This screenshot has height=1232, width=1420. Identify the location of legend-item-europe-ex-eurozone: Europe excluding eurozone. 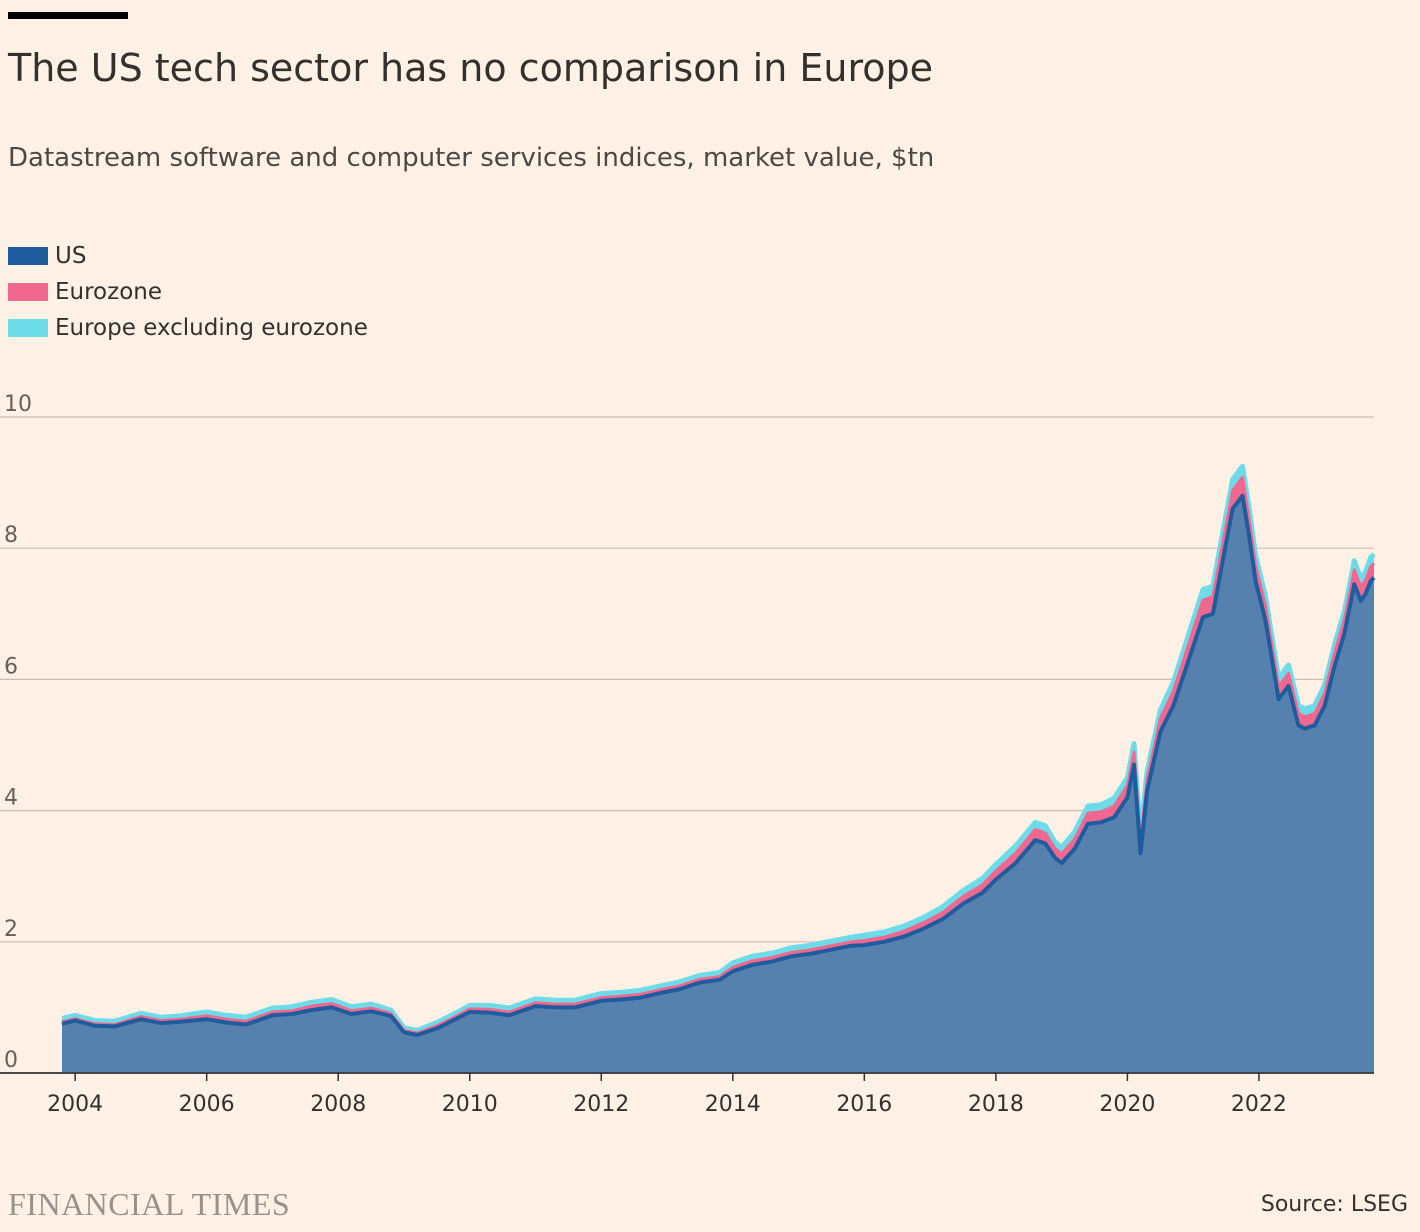
(188, 328).